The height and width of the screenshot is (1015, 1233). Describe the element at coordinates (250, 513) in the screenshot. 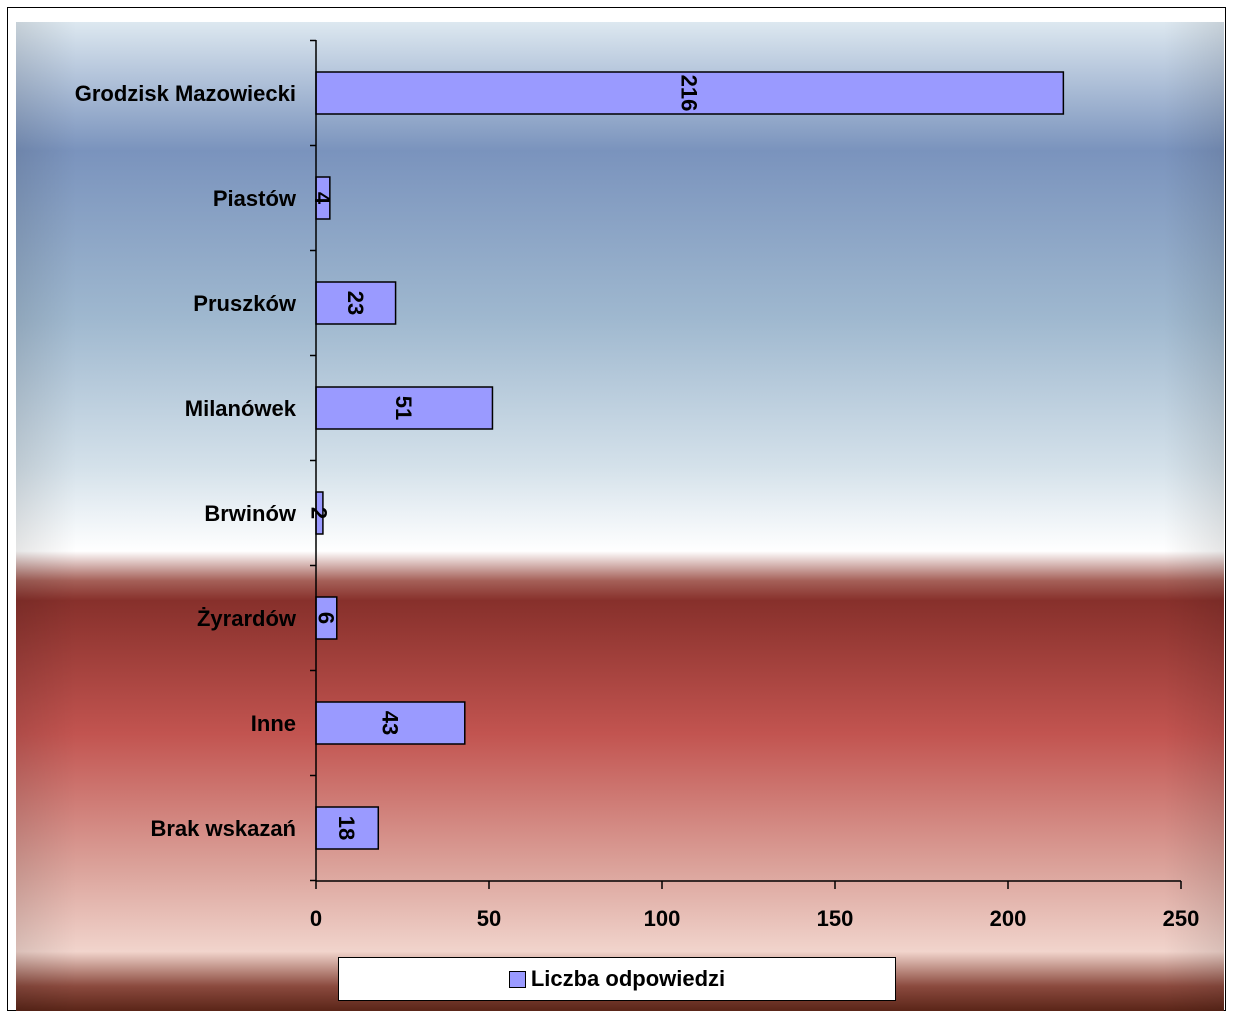

I see `category-label: Brwinów` at that location.